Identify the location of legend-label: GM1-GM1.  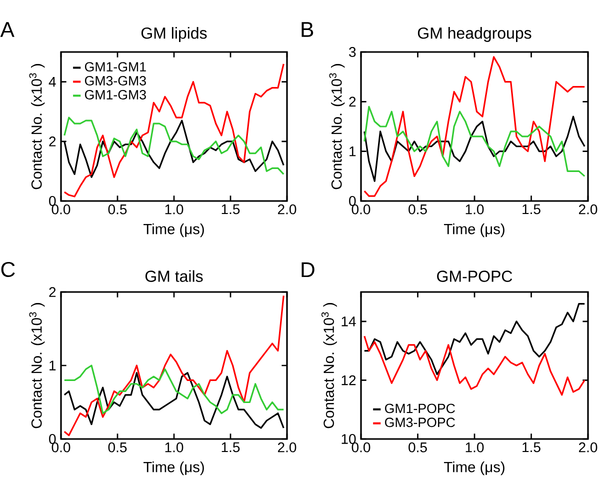
(115, 67).